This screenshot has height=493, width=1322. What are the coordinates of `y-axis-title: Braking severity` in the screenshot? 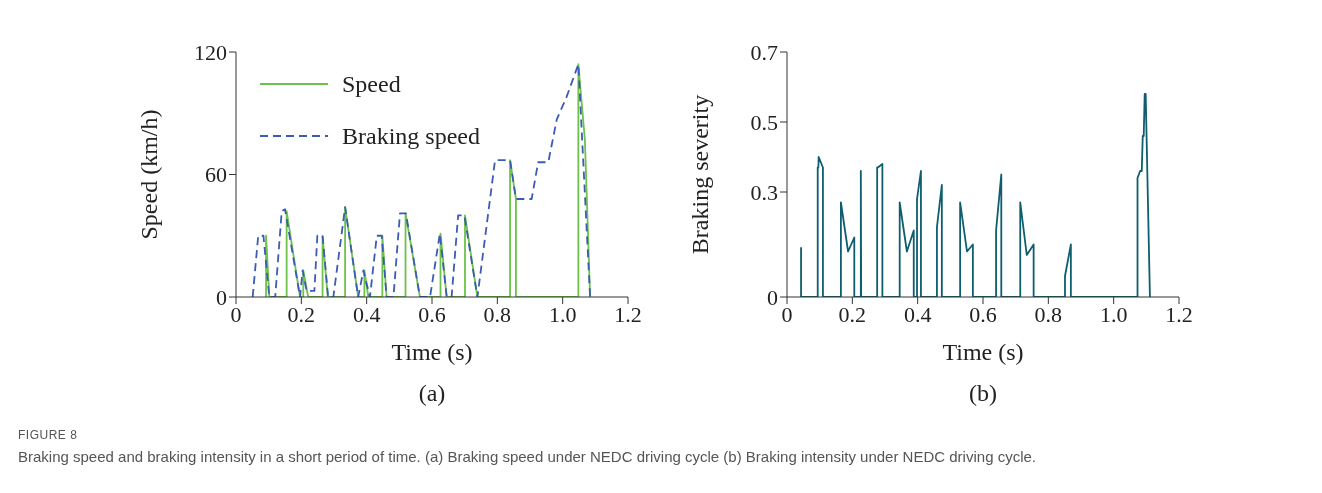 It's located at (699, 174).